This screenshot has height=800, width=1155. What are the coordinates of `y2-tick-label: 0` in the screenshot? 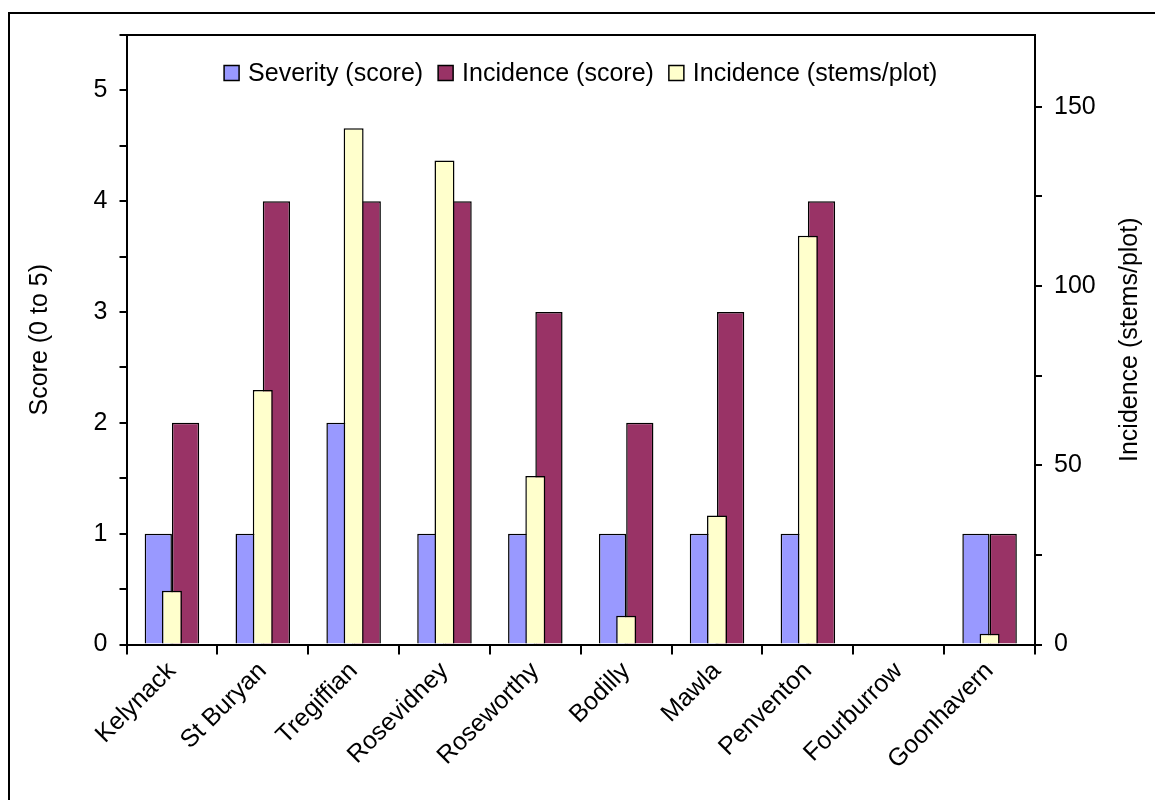 It's located at (1061, 642).